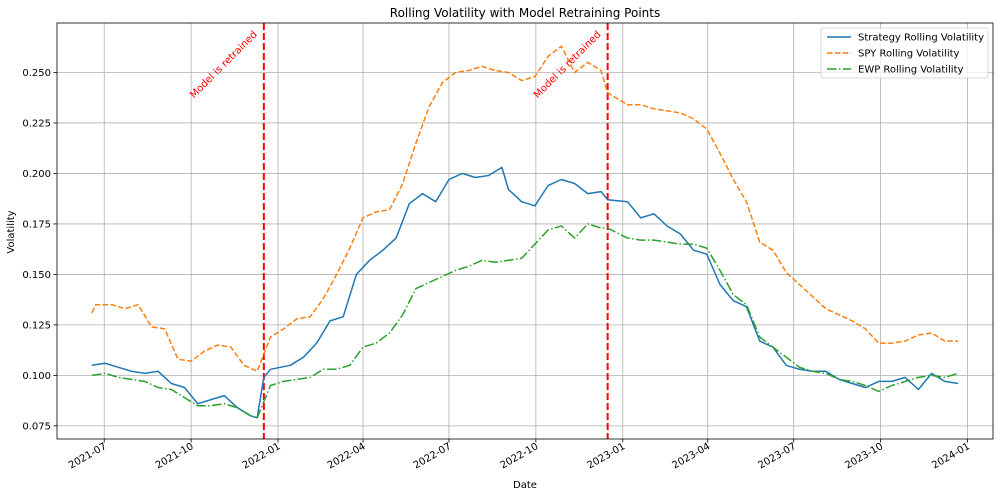  I want to click on y-tick-label: 0.250, so click(36, 73).